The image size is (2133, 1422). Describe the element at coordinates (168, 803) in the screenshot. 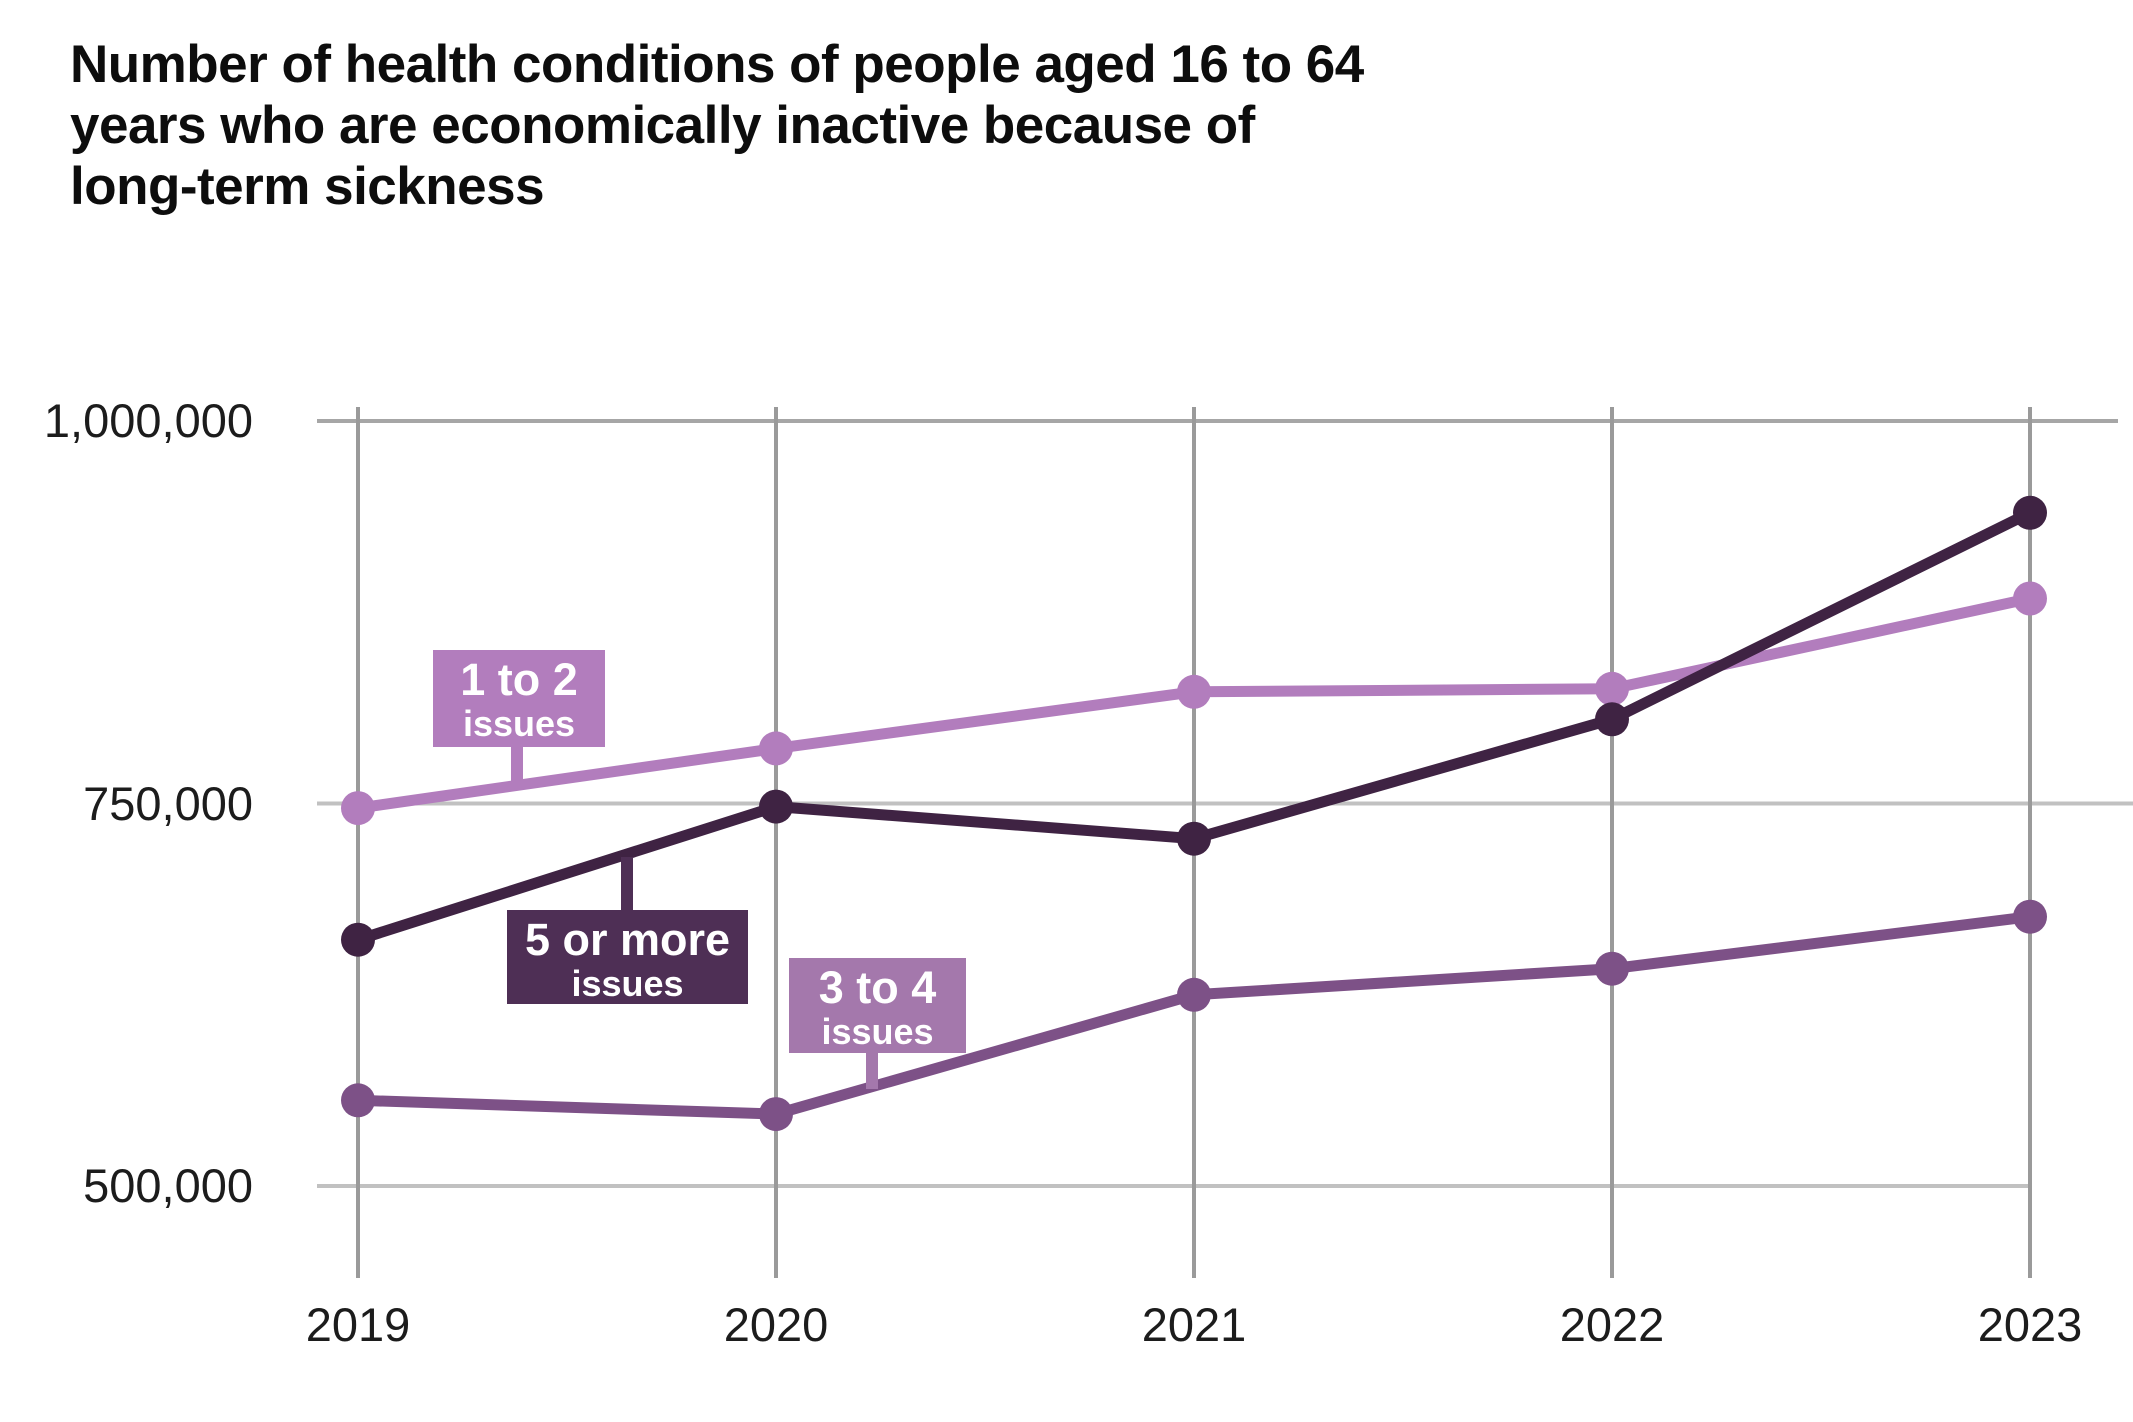

I see `y-tick-750,000: 750,000` at that location.